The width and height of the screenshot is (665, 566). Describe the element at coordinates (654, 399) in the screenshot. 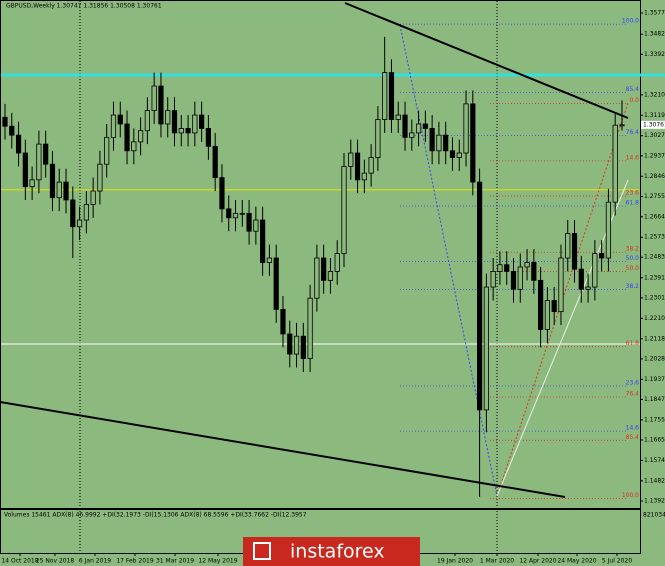

I see `y-tick-label: 1.18470` at that location.